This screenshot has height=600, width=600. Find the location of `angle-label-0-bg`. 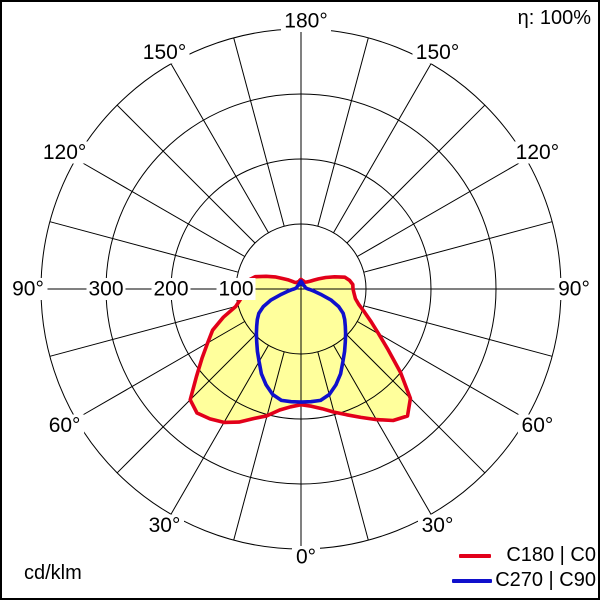

angle-label-0-bg is located at coordinates (306, 557).